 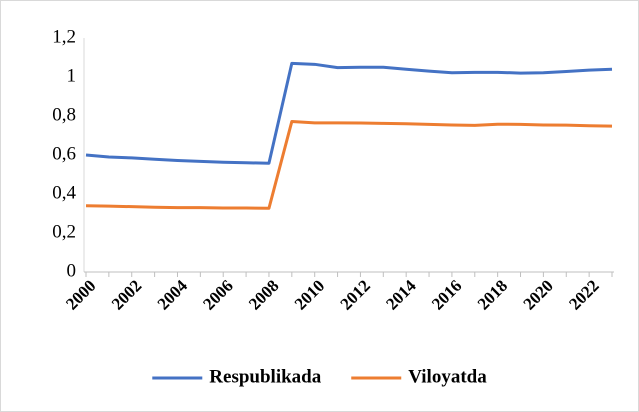 I want to click on legend: Respublikada Viloyatda, so click(x=319, y=376).